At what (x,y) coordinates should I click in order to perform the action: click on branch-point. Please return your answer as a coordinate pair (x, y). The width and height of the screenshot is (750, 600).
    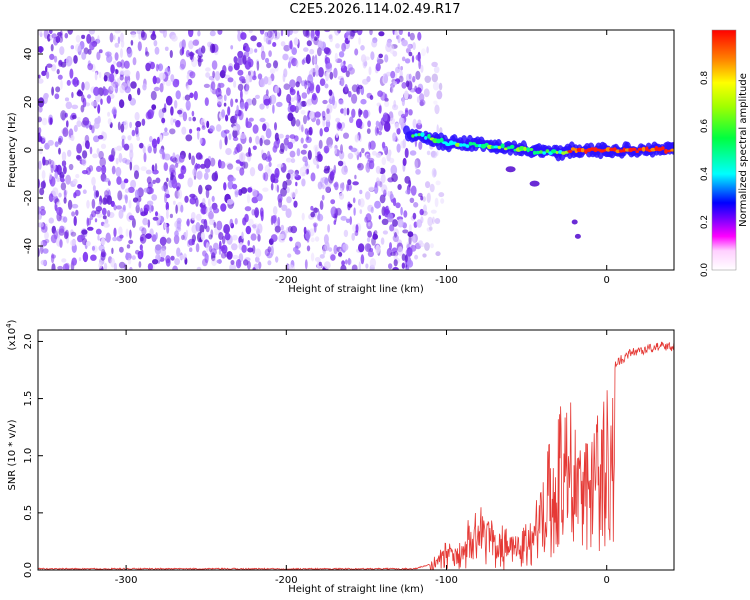
    Looking at the image, I should click on (534, 183).